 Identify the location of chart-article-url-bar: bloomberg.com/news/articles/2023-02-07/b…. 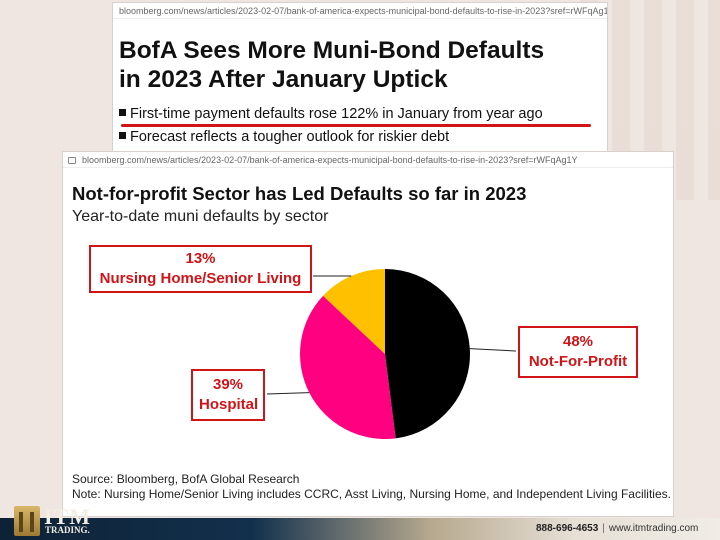
(368, 160).